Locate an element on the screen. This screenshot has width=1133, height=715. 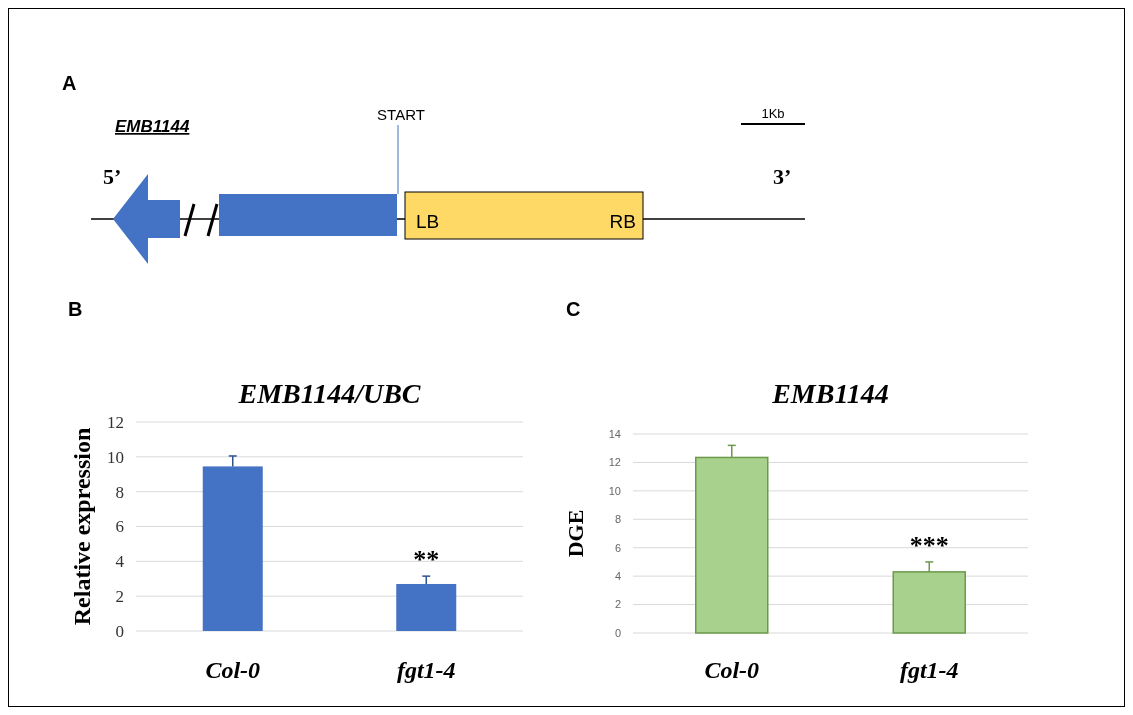
text: 3’ is located at coordinates (782, 176).